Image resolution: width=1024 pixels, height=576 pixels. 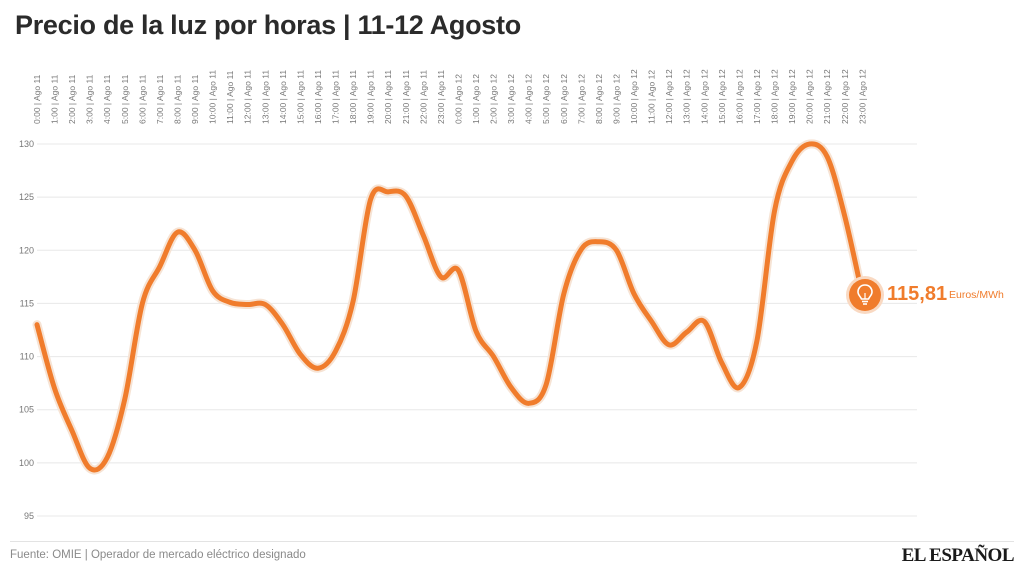 I want to click on x-tick-label: 23:00 | Ago 12, so click(x=862, y=96).